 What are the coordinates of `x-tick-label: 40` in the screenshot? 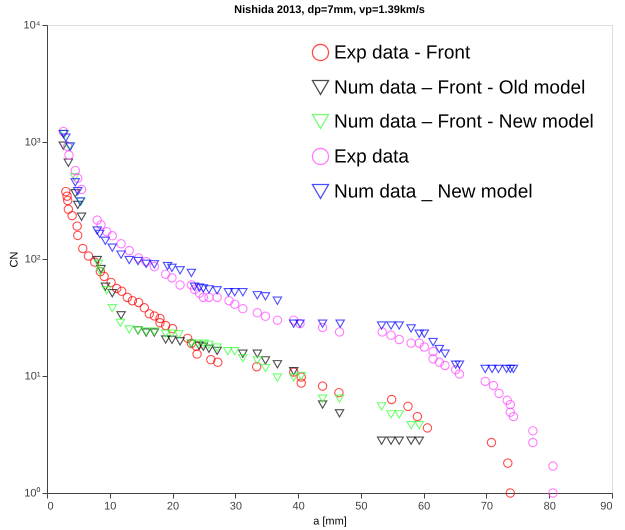 It's located at (298, 506).